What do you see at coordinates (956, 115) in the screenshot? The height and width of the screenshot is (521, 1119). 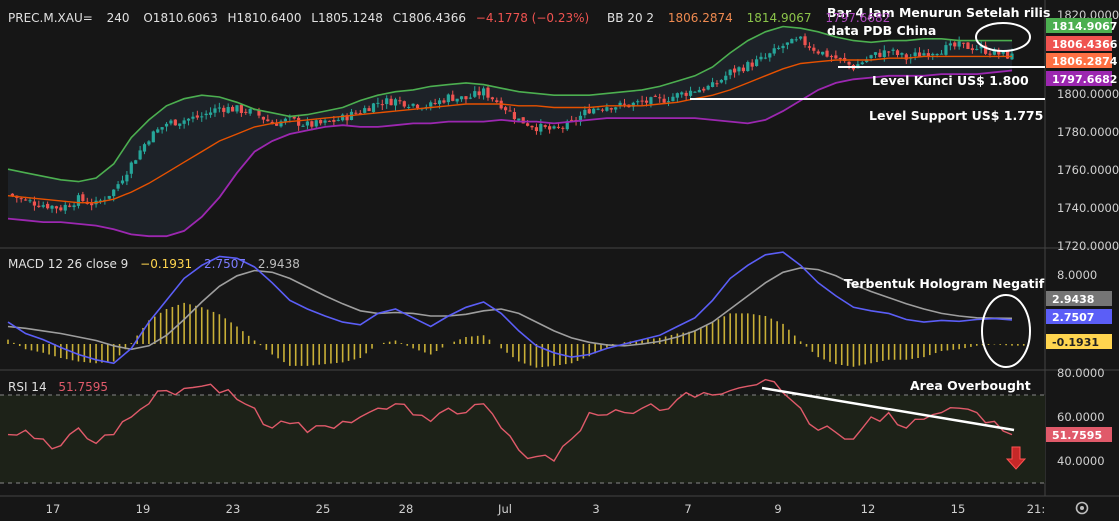 I see `annotation-level-support: Level Support US$ 1.775` at bounding box center [956, 115].